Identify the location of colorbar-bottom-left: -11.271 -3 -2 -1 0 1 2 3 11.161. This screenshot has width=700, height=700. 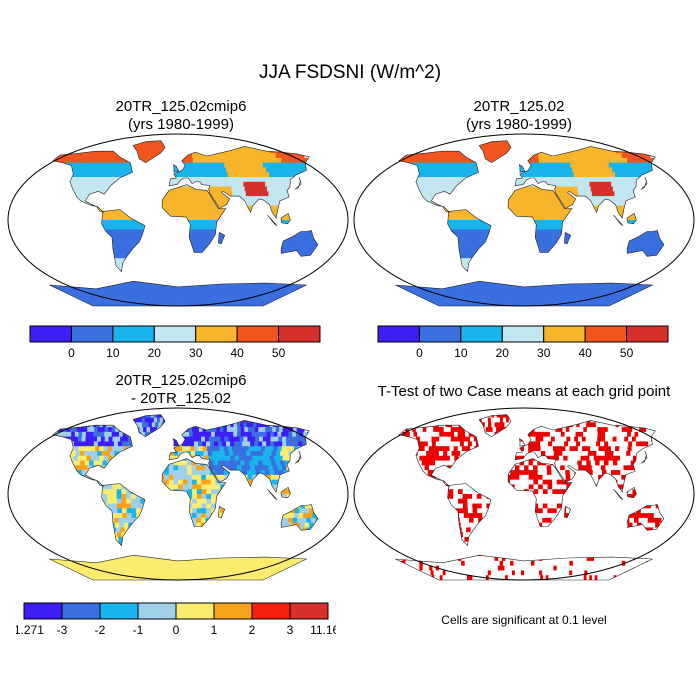
(176, 619).